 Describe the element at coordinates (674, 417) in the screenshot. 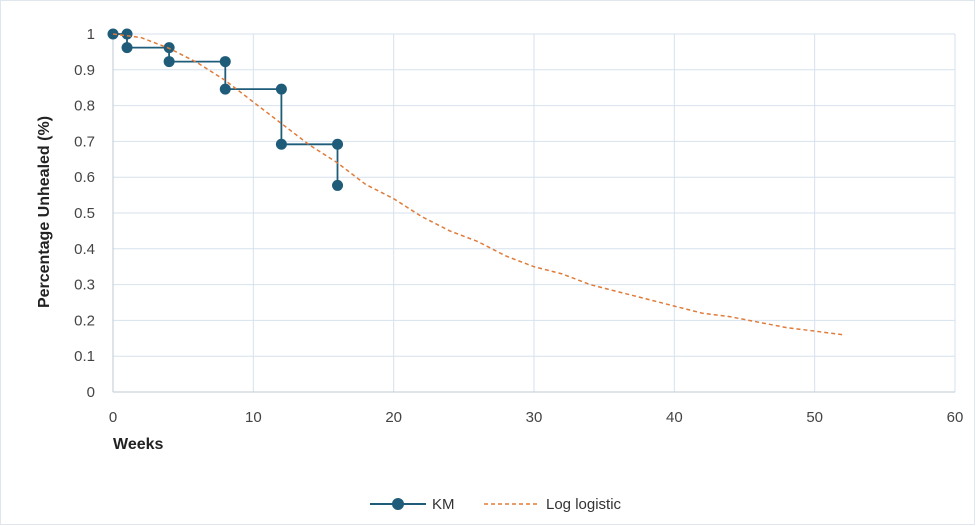

I see `x-tick-label: 40` at that location.